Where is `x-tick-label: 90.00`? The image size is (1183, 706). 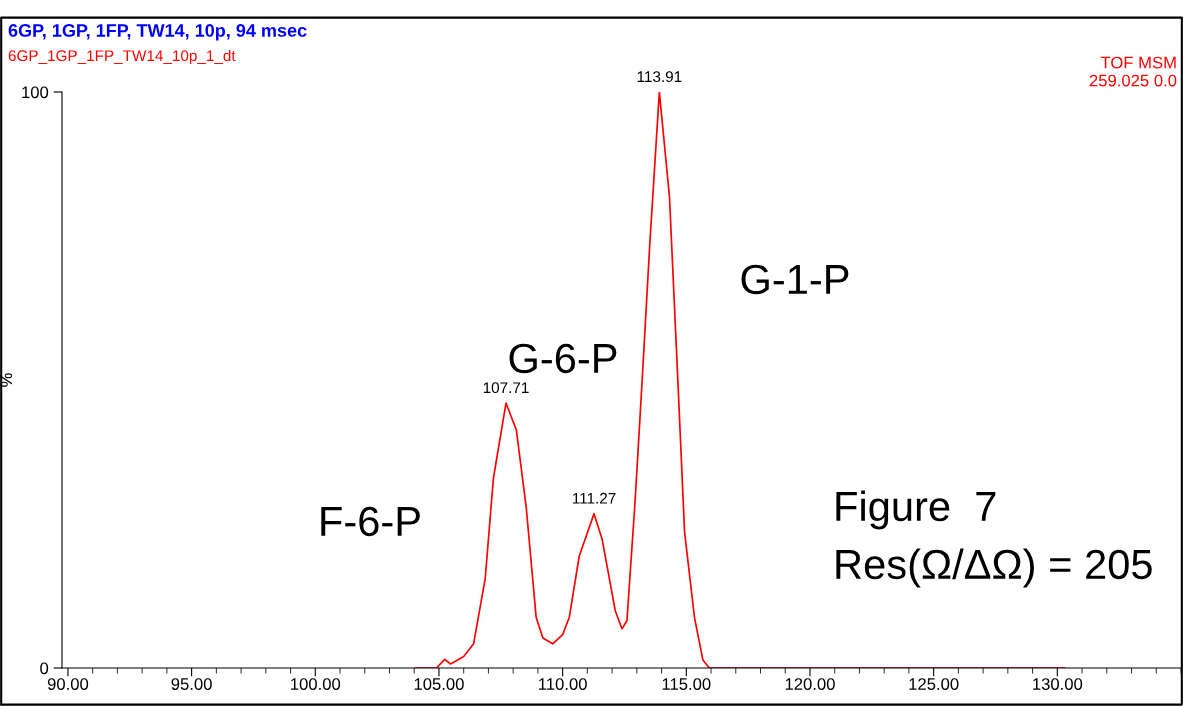
x-tick-label: 90.00 is located at coordinates (68, 684).